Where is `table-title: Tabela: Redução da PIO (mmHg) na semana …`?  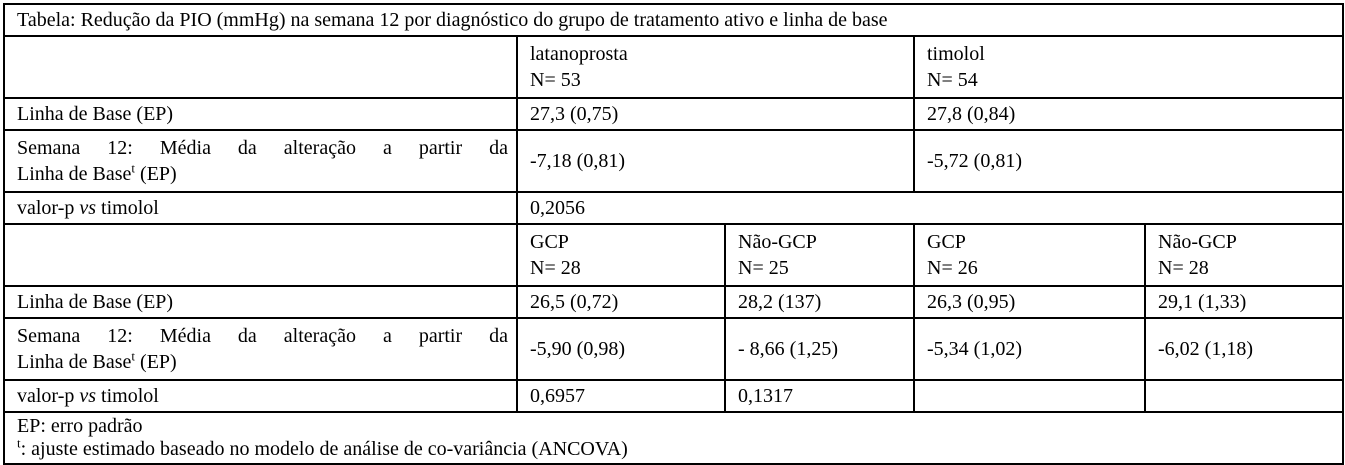
table-title: Tabela: Redução da PIO (mmHg) na semana … is located at coordinates (673, 20).